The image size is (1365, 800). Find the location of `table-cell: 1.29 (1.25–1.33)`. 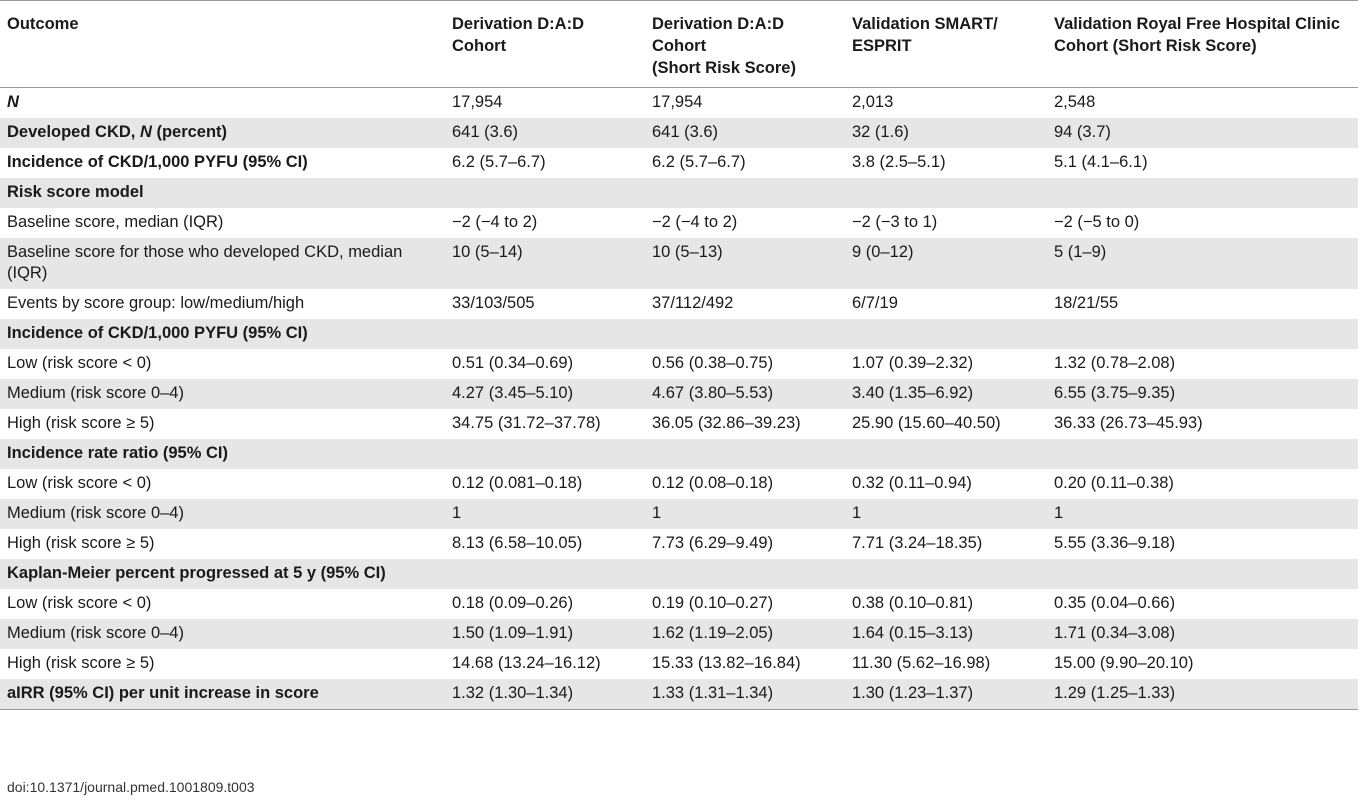

table-cell: 1.29 (1.25–1.33) is located at coordinates (1203, 694).